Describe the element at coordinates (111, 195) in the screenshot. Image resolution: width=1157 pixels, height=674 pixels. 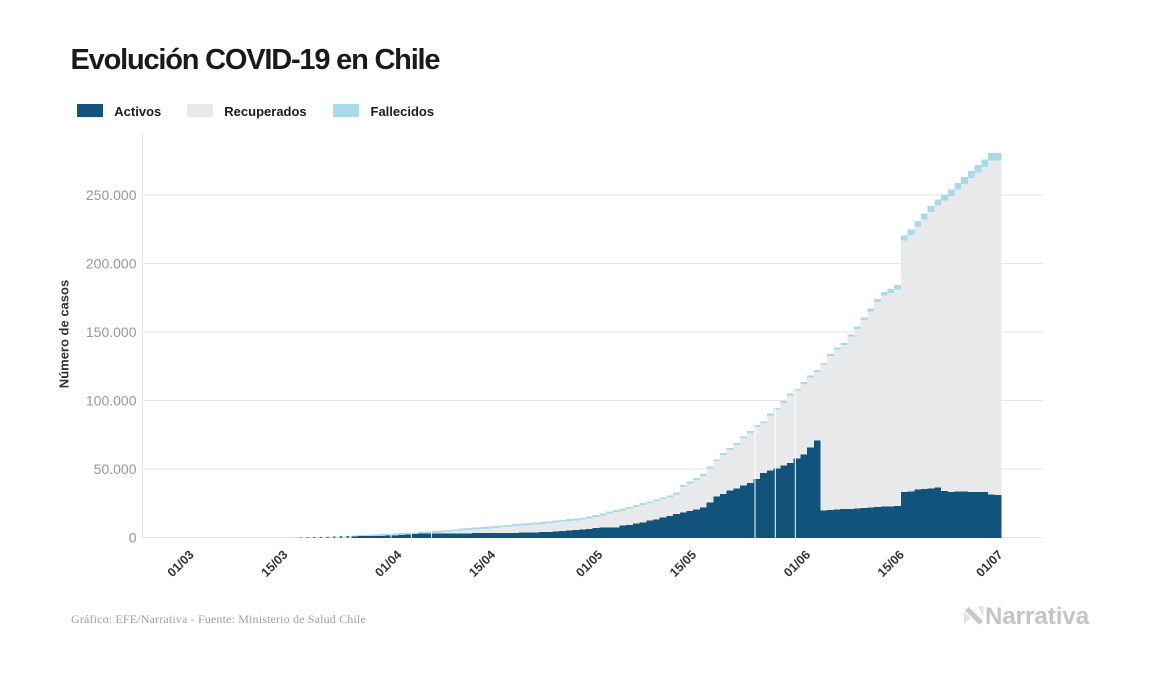
I see `svg-text: 250.000` at that location.